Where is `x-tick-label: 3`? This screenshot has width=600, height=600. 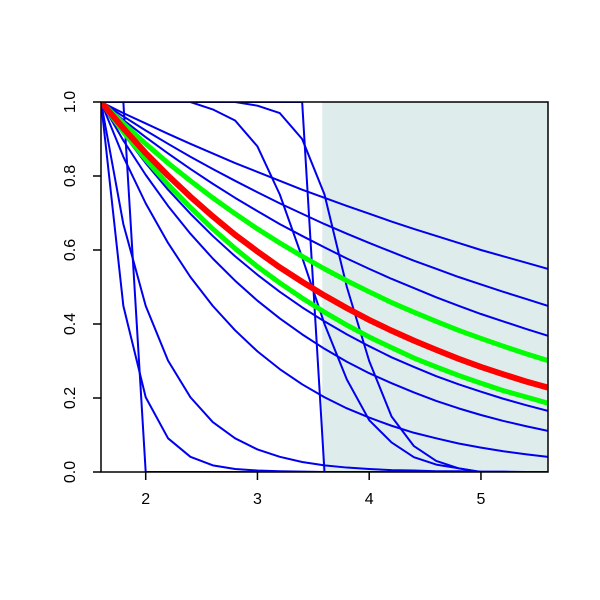
x-tick-label: 3 is located at coordinates (257, 499).